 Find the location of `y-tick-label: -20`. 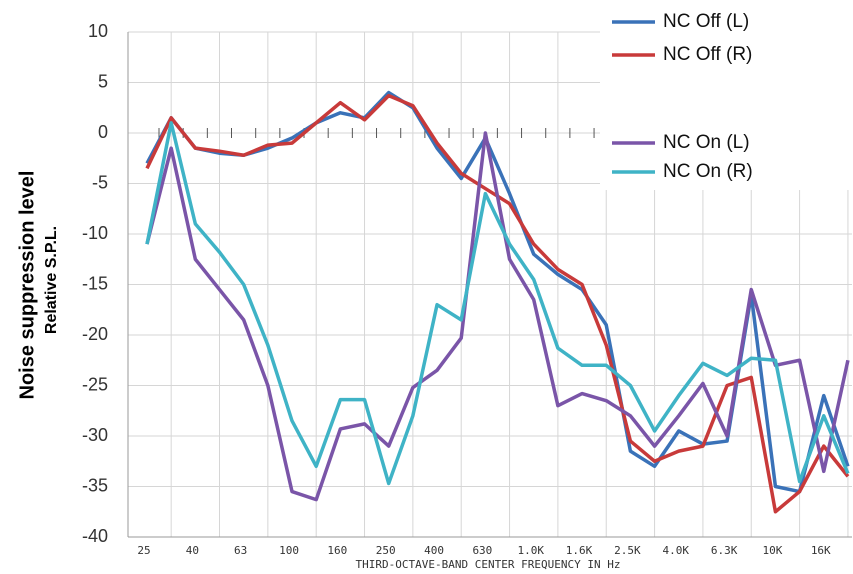

y-tick-label: -20 is located at coordinates (95, 334).